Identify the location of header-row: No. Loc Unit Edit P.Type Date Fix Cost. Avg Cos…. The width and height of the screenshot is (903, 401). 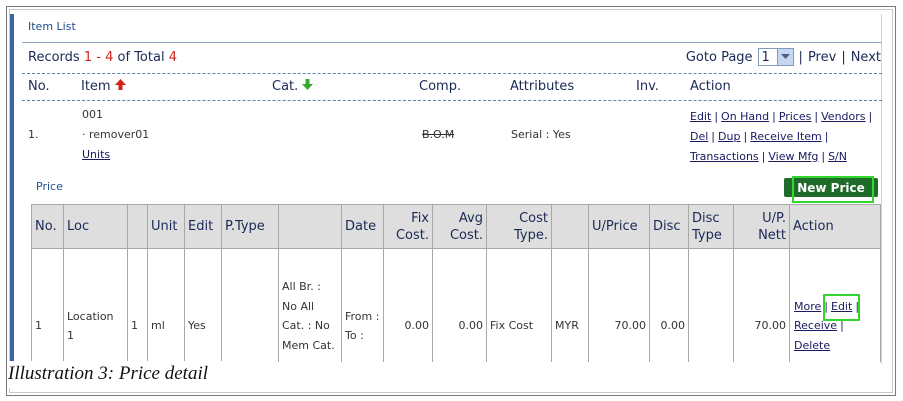
(456, 226).